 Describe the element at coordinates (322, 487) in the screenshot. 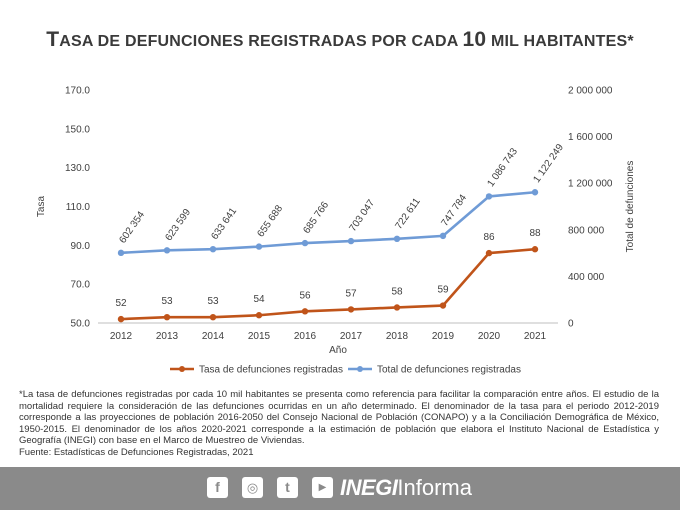

I see `youtube-icon: ▶` at that location.